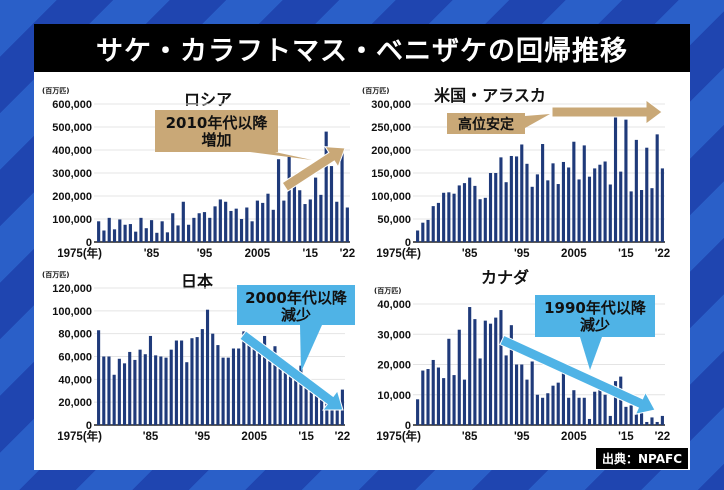 The width and height of the screenshot is (724, 490). What do you see at coordinates (387, 291) in the screenshot?
I see `unit-label: (百万匹)` at bounding box center [387, 291].